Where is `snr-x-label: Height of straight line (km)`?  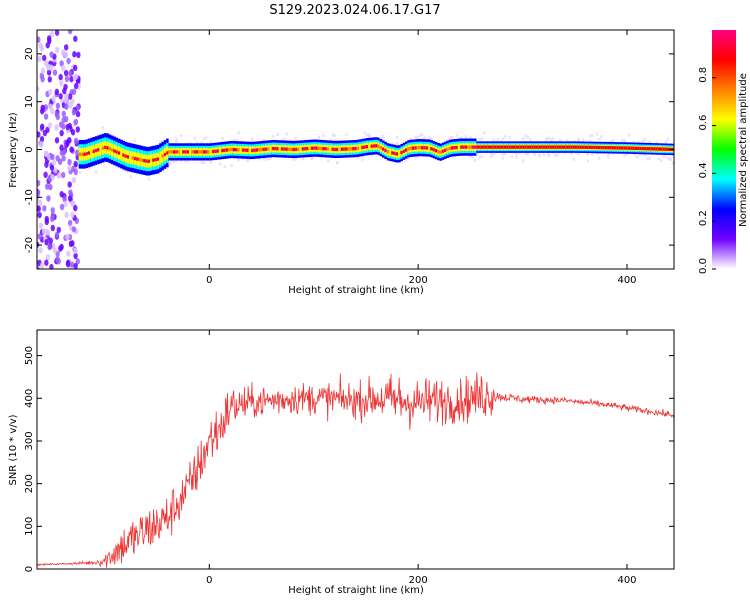
snr-x-label: Height of straight line (km) is located at coordinates (356, 590).